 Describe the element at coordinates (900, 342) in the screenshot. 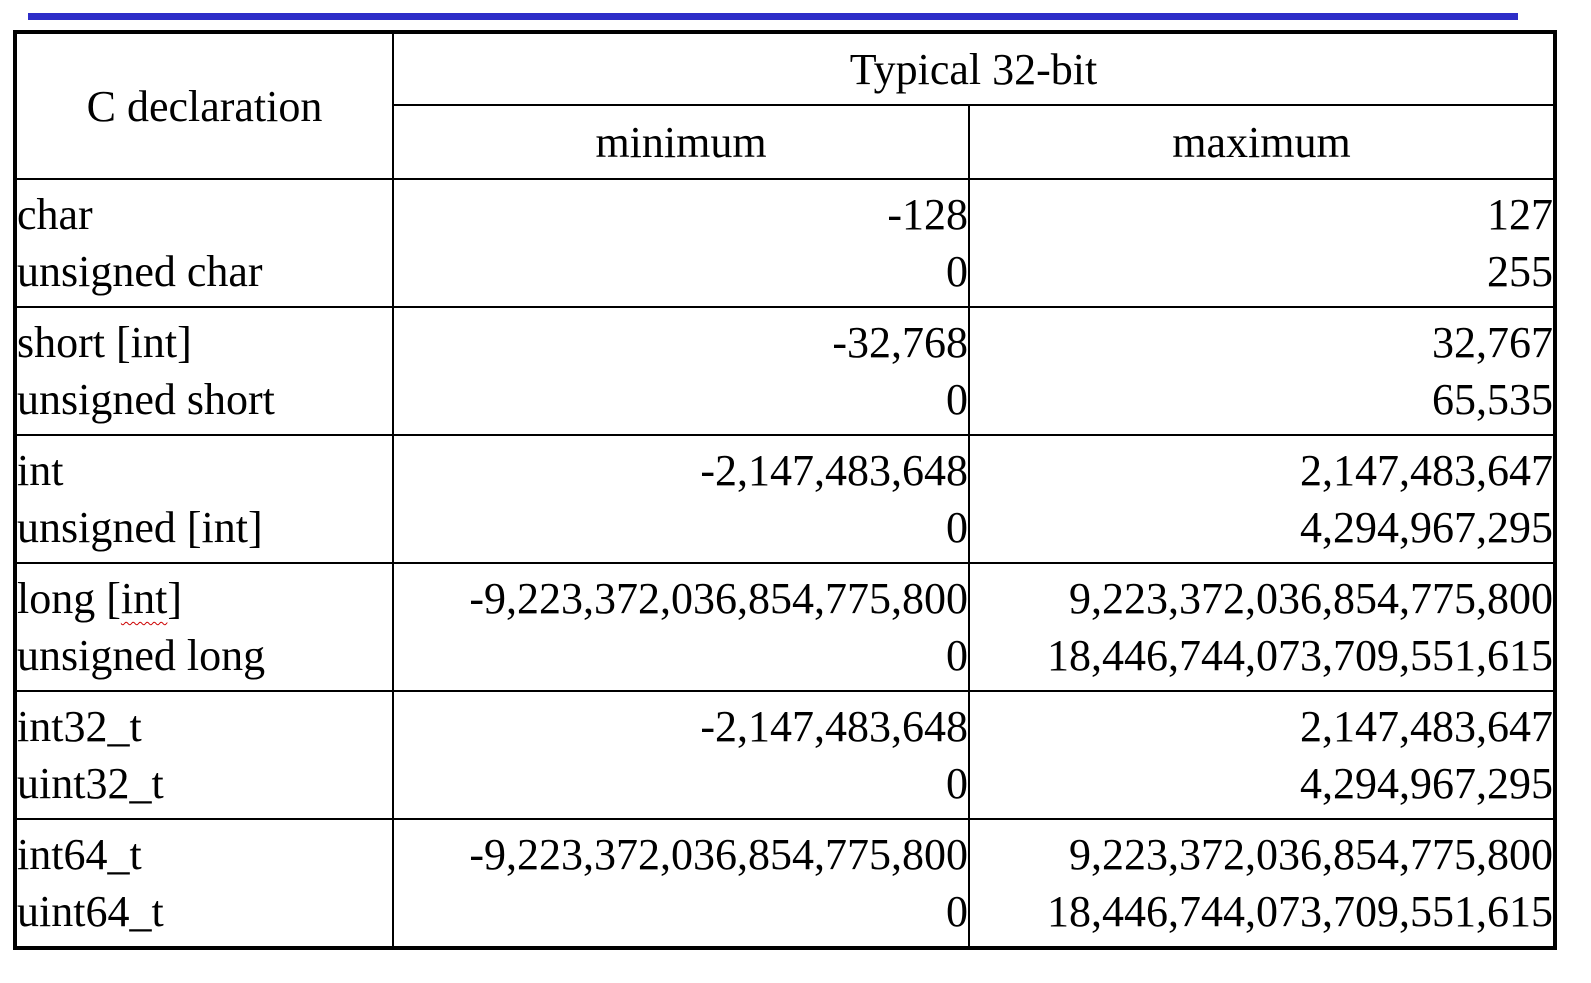

I see `minimum-signed: -32,768` at that location.